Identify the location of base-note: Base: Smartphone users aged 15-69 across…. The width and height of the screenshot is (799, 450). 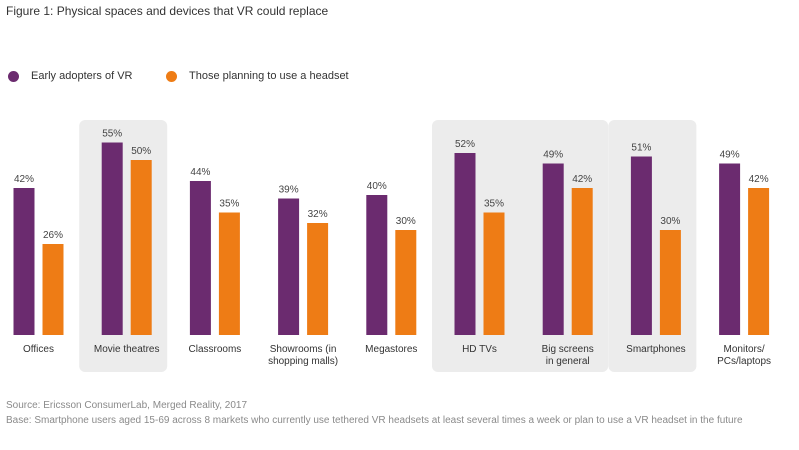
(374, 420).